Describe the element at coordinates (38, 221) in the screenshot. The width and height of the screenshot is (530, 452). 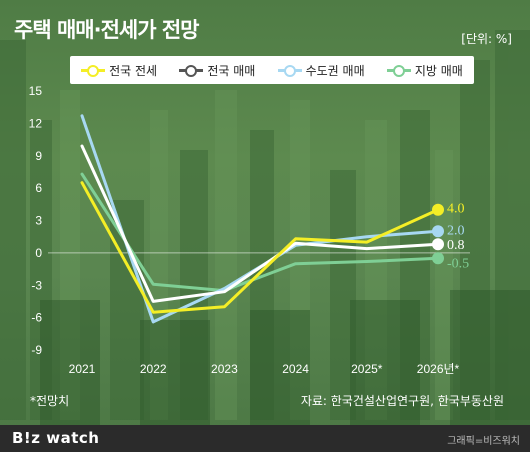
I see `y-tick-label: 3` at that location.